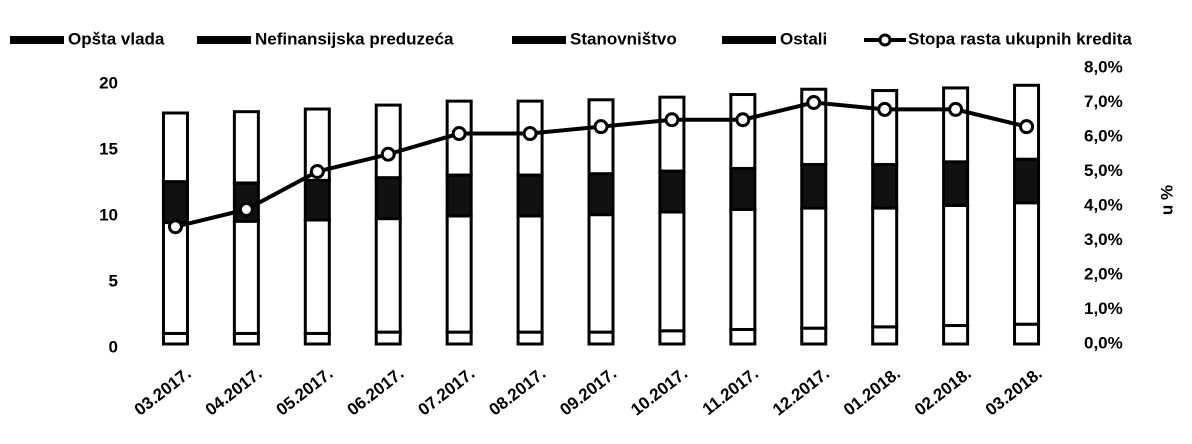 The height and width of the screenshot is (444, 1192). What do you see at coordinates (1103, 239) in the screenshot?
I see `y2-tick-label: 3,0%` at bounding box center [1103, 239].